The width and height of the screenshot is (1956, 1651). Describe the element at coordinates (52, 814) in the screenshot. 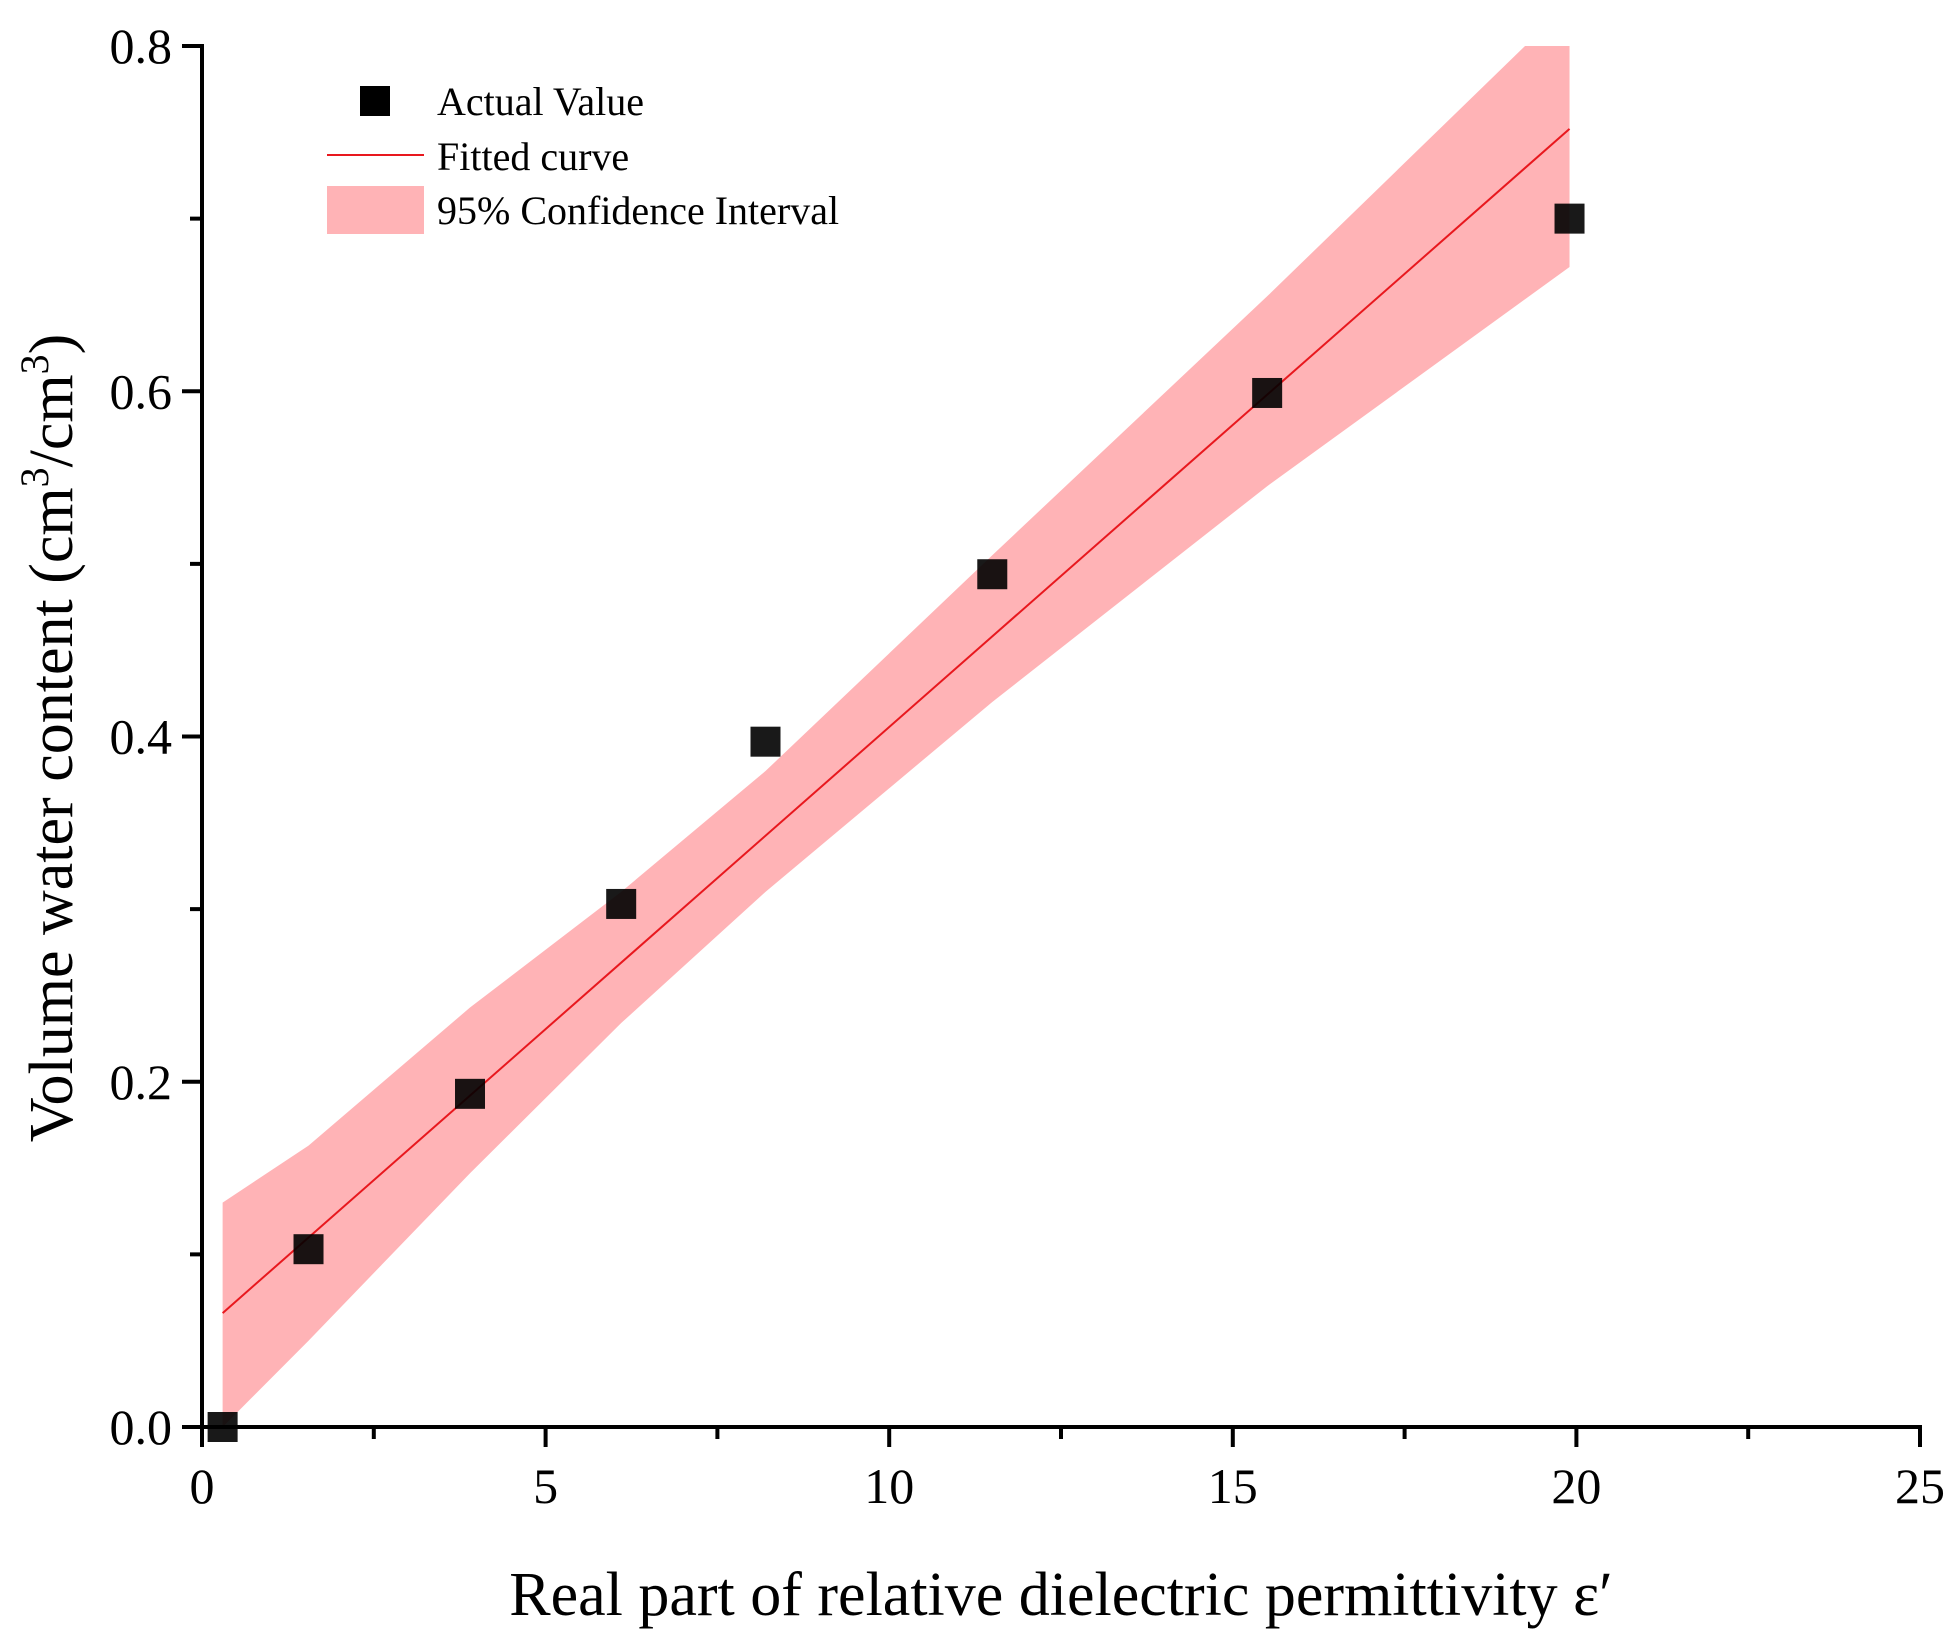

I see `y-axis-title-main: Volume water content (cm` at that location.